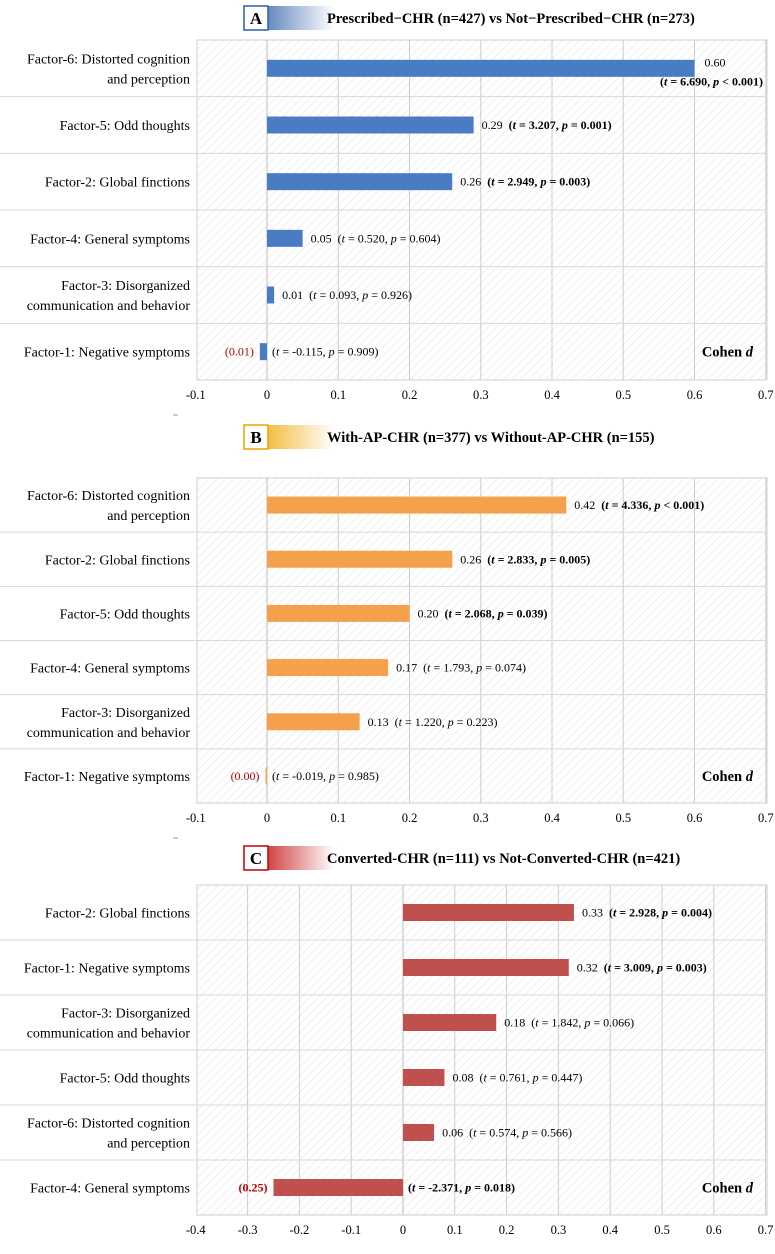 This screenshot has height=1254, width=775. What do you see at coordinates (196, 1230) in the screenshot?
I see `x-tick-label: -0.4` at bounding box center [196, 1230].